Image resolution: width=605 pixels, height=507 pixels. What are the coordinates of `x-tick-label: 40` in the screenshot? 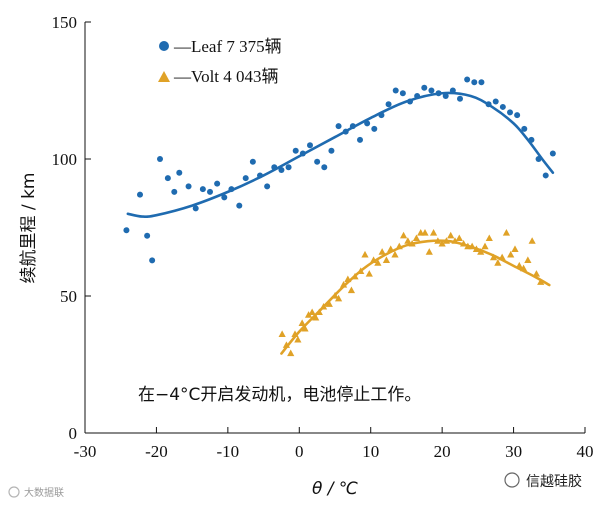 It's located at (585, 451).